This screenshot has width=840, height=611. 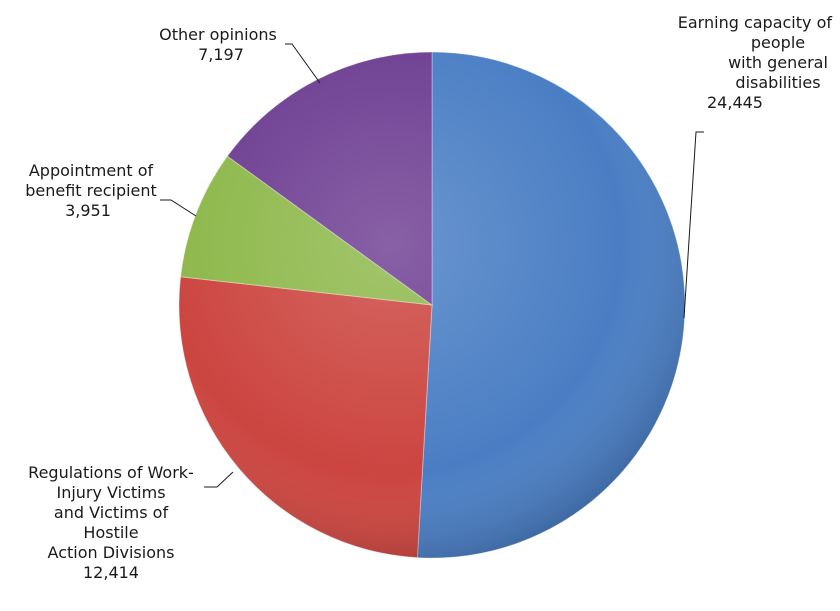 I want to click on slice-label-line: and Victims of, so click(x=111, y=512).